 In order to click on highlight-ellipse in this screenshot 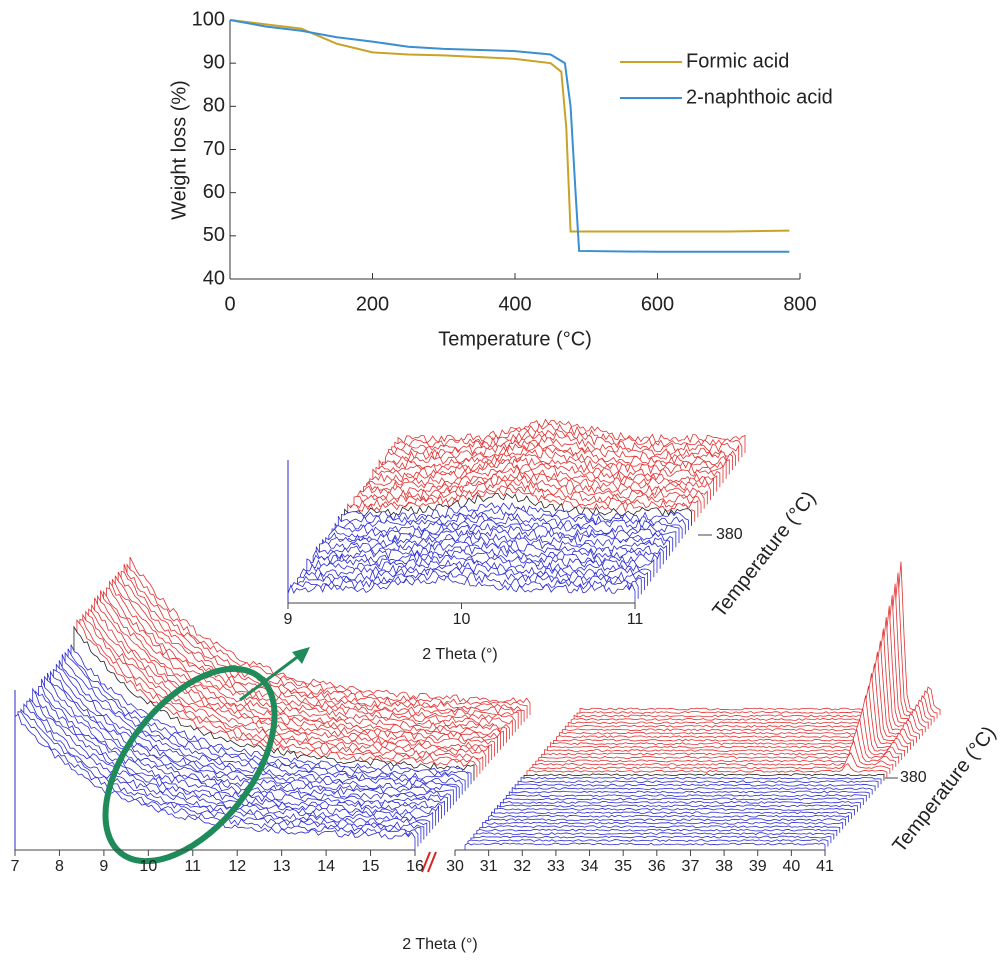, I will do `click(190, 765)`.